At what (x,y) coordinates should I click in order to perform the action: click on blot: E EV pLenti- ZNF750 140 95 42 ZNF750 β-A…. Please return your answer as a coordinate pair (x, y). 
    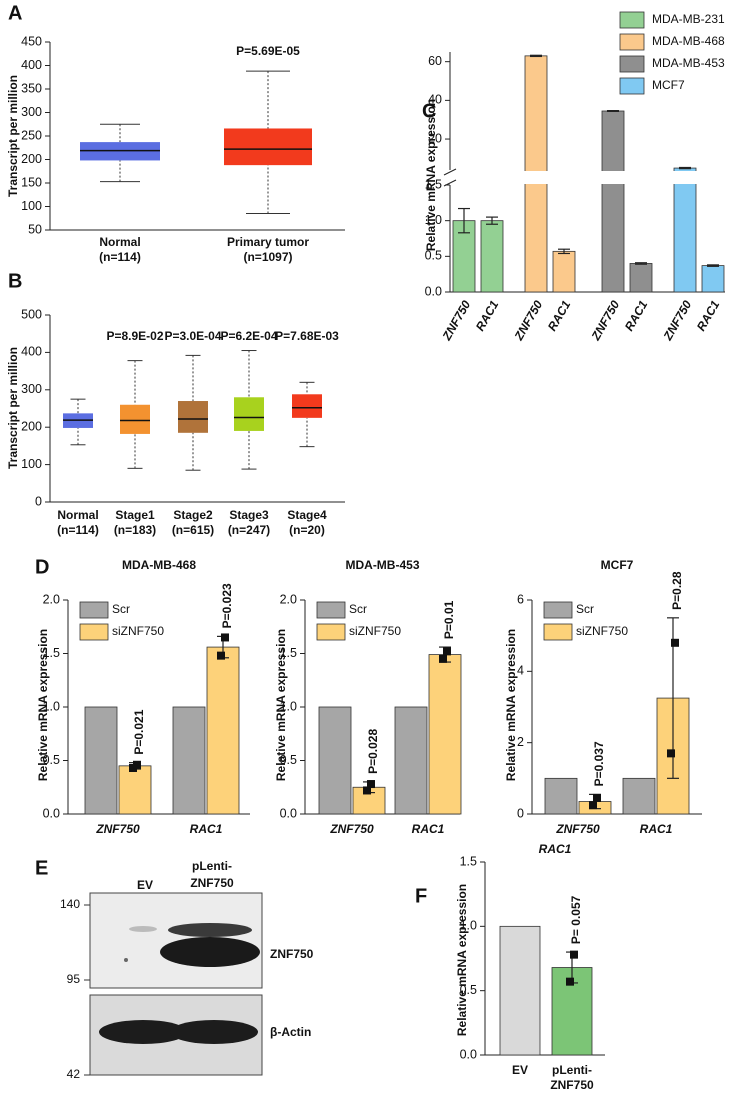
    Looking at the image, I should click on (174, 969).